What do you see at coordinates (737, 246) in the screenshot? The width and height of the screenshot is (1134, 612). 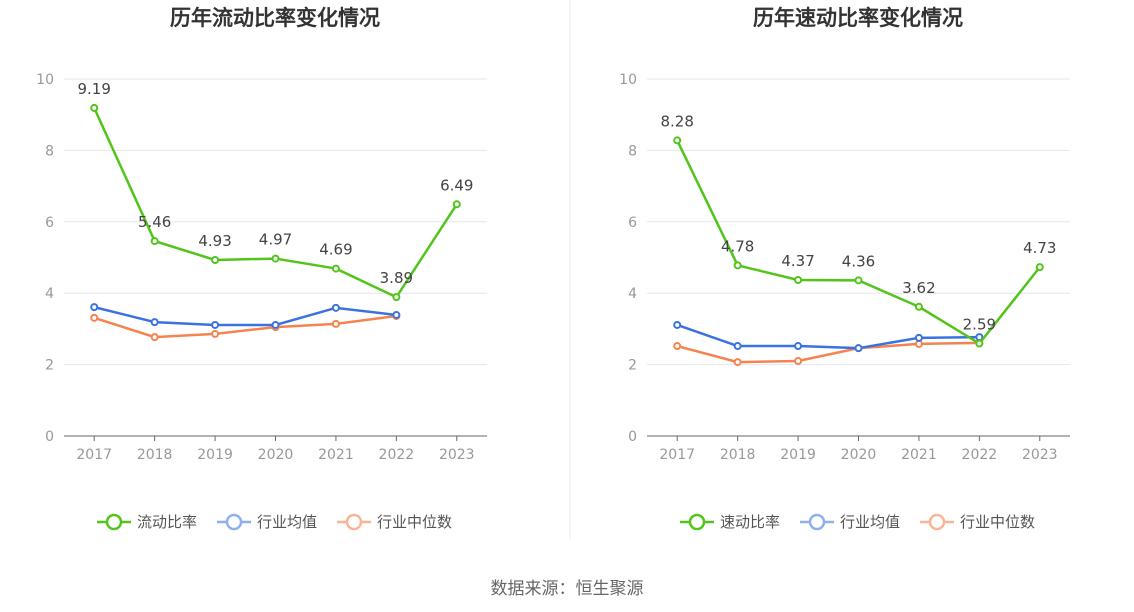 I see `data-label: 4.78` at bounding box center [737, 246].